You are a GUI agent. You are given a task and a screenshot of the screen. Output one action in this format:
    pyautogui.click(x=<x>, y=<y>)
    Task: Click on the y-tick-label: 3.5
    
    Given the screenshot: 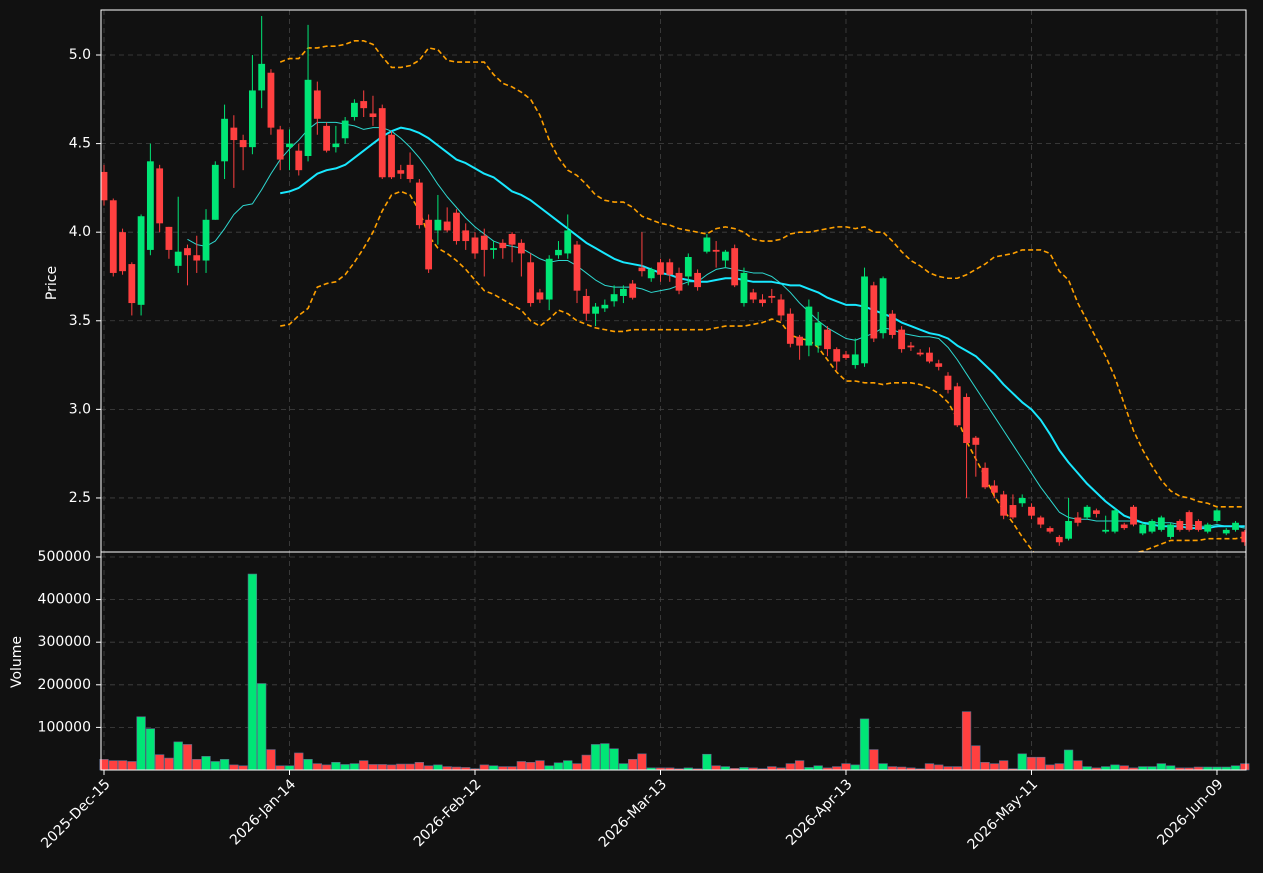 What is the action you would take?
    pyautogui.click(x=80, y=321)
    